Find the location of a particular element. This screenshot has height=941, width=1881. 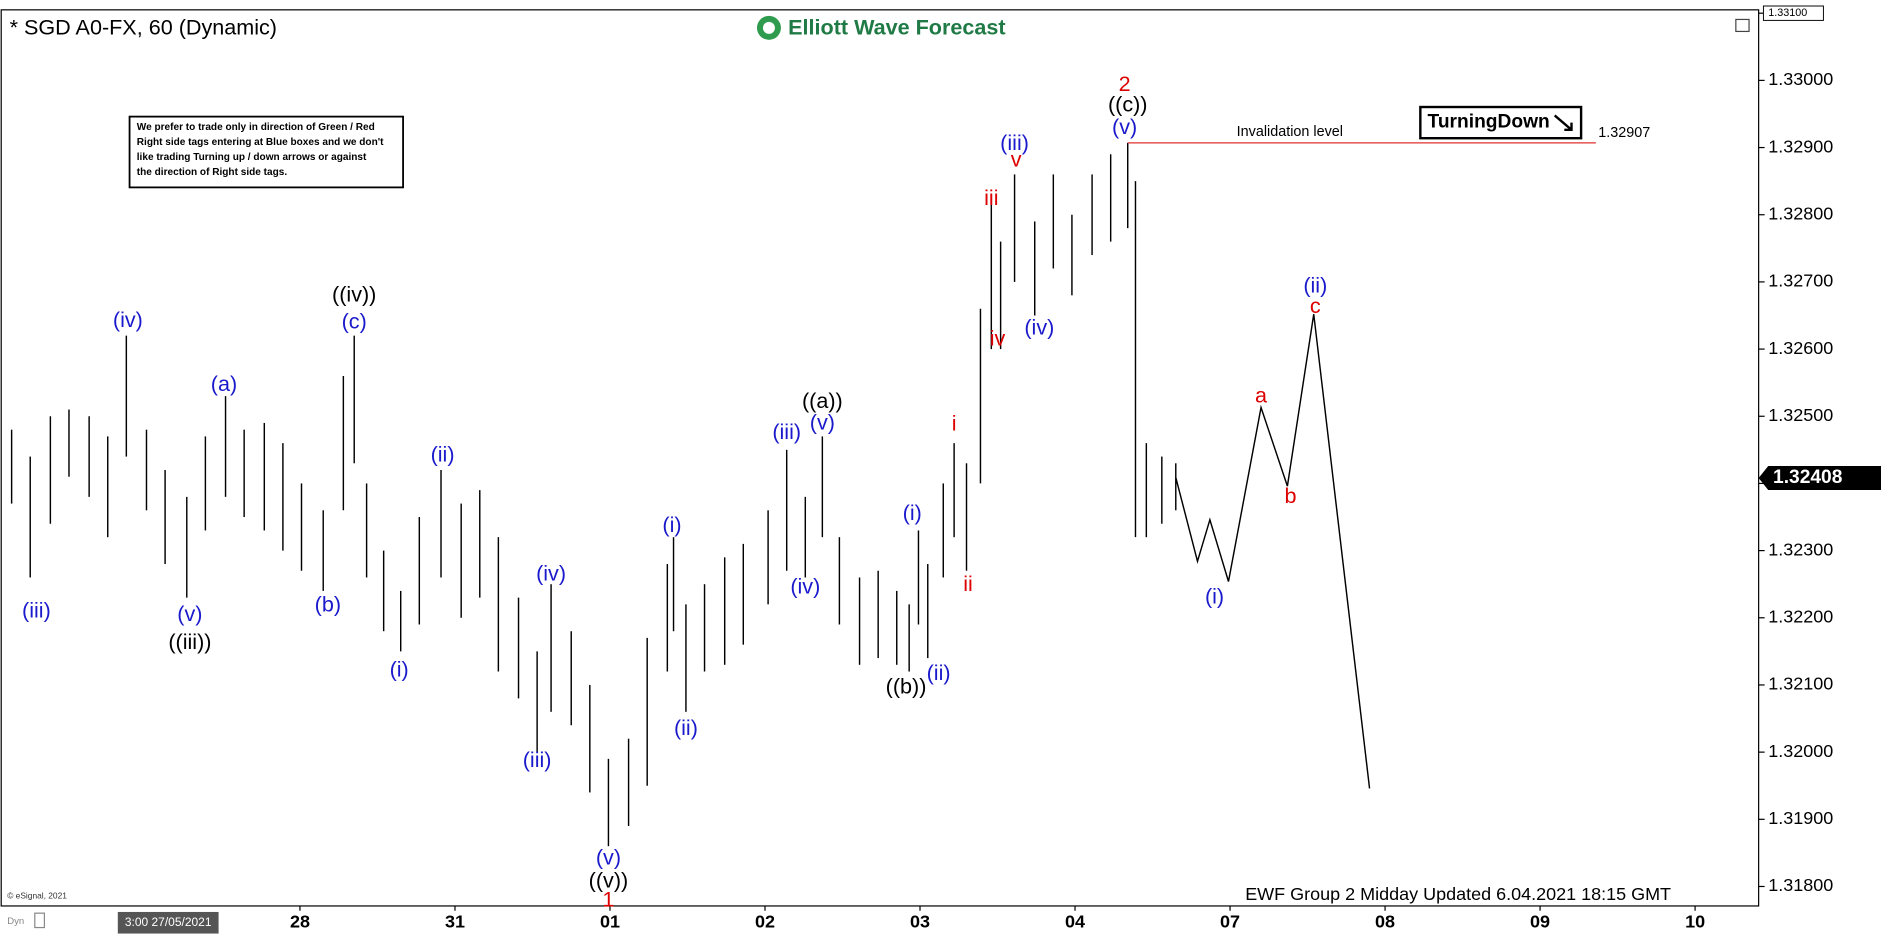

x-tick-label: 03 is located at coordinates (920, 922).